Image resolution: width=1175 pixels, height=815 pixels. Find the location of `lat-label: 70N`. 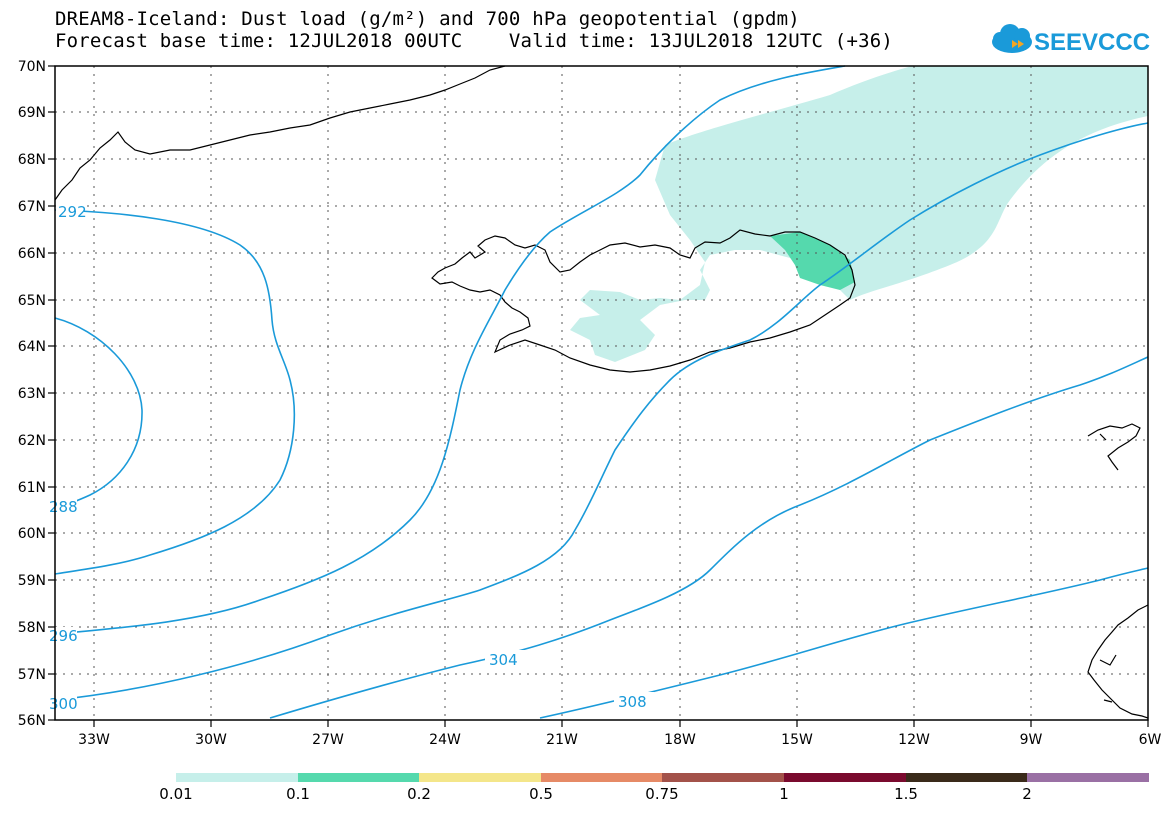

lat-label: 70N is located at coordinates (32, 67).